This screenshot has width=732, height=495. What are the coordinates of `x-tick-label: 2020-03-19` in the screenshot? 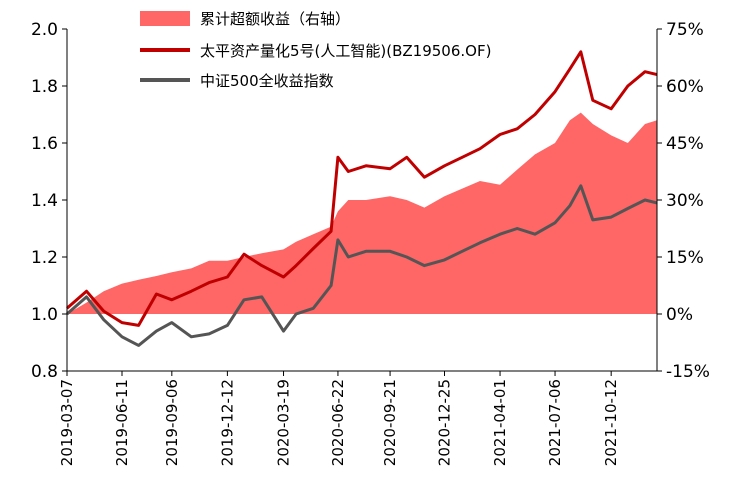 It's located at (284, 422).